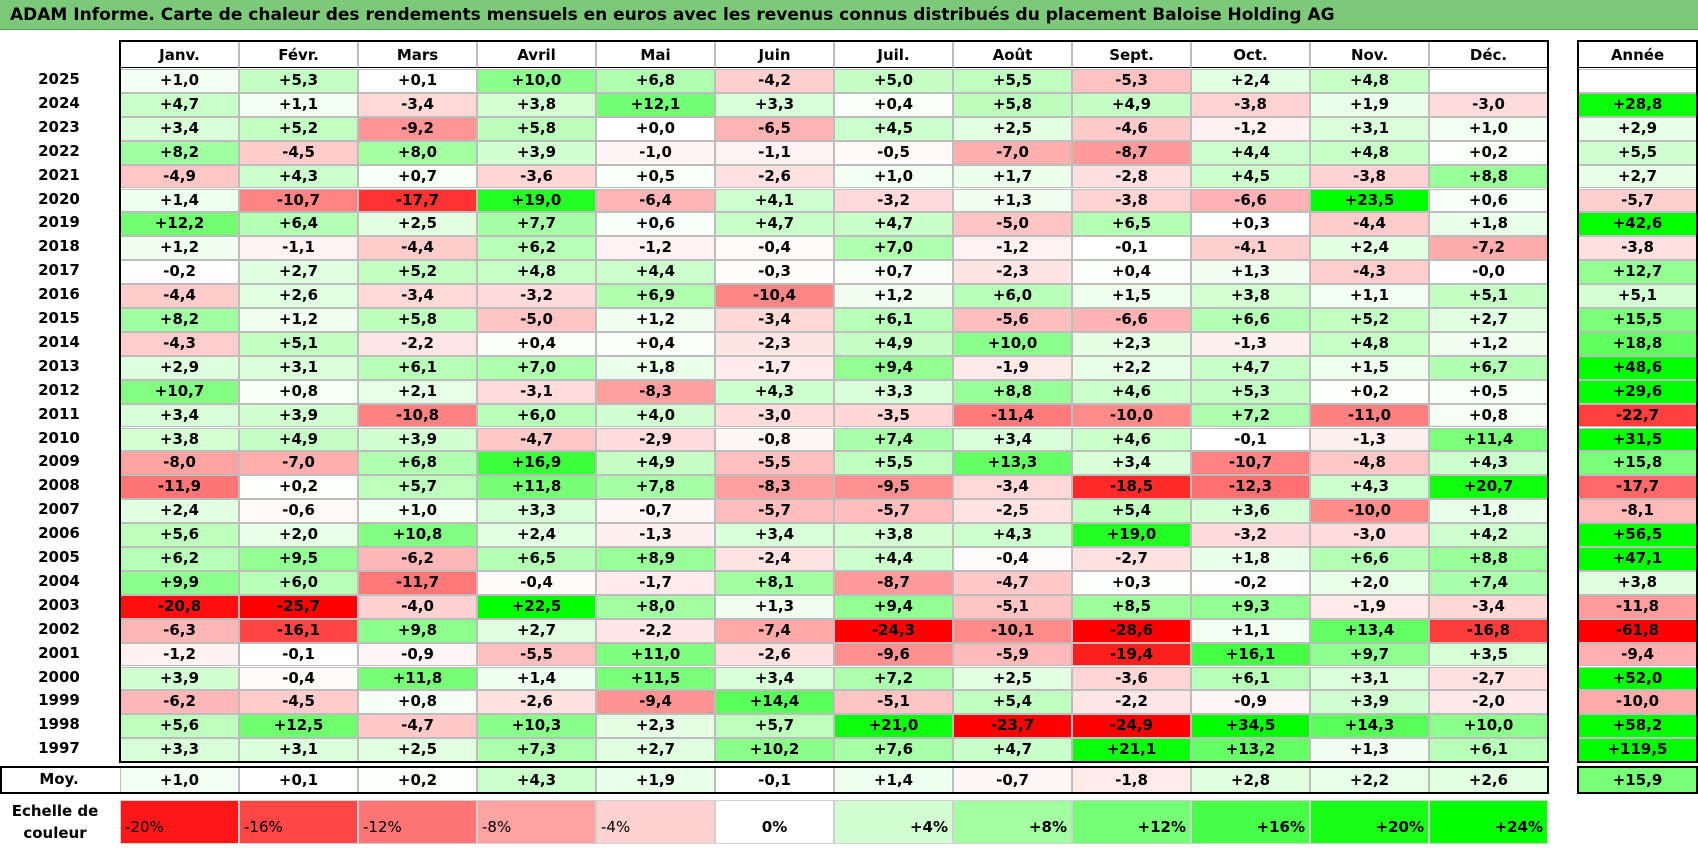 Image resolution: width=1698 pixels, height=853 pixels. I want to click on heatmap-cell: -4,5, so click(298, 152).